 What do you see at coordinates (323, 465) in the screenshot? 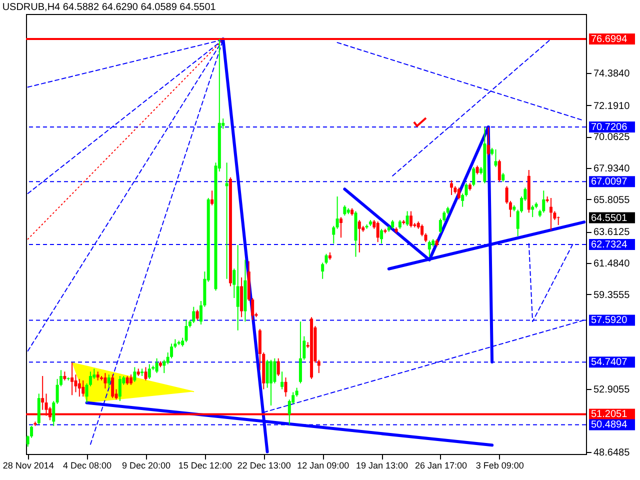
I see `x-tick-label: 12 Jan 09:00` at bounding box center [323, 465].